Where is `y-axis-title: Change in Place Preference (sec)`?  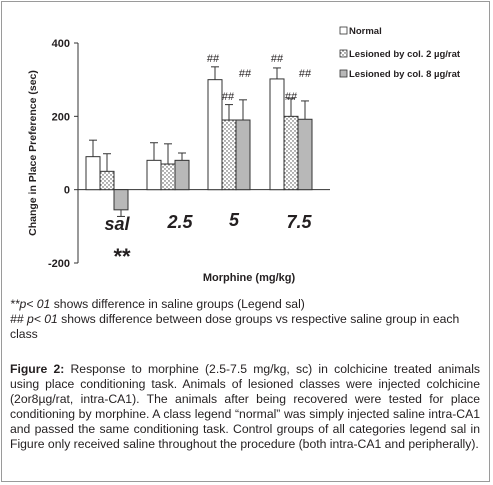 y-axis-title: Change in Place Preference (sec) is located at coordinates (33, 153).